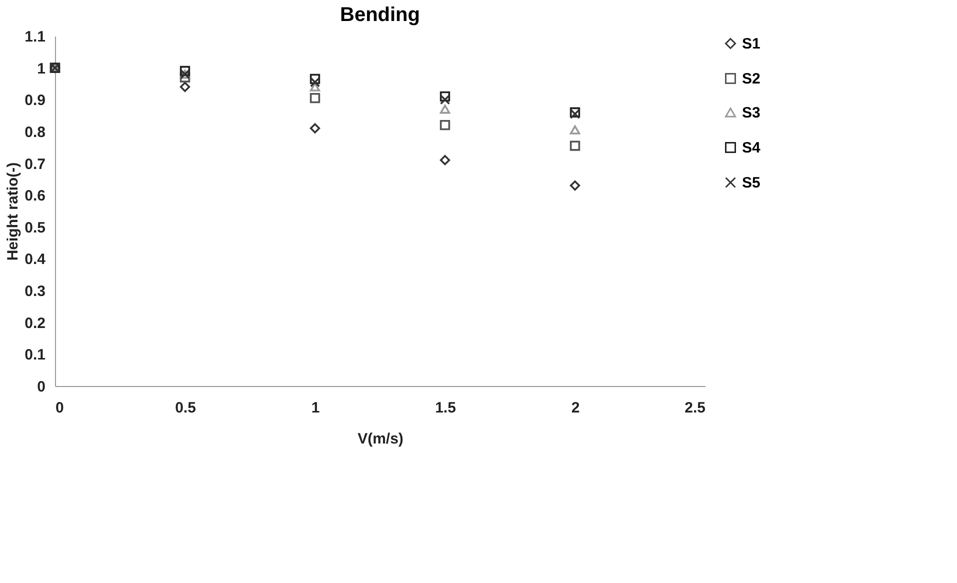 The height and width of the screenshot is (583, 957). I want to click on legend-label: S1, so click(751, 44).